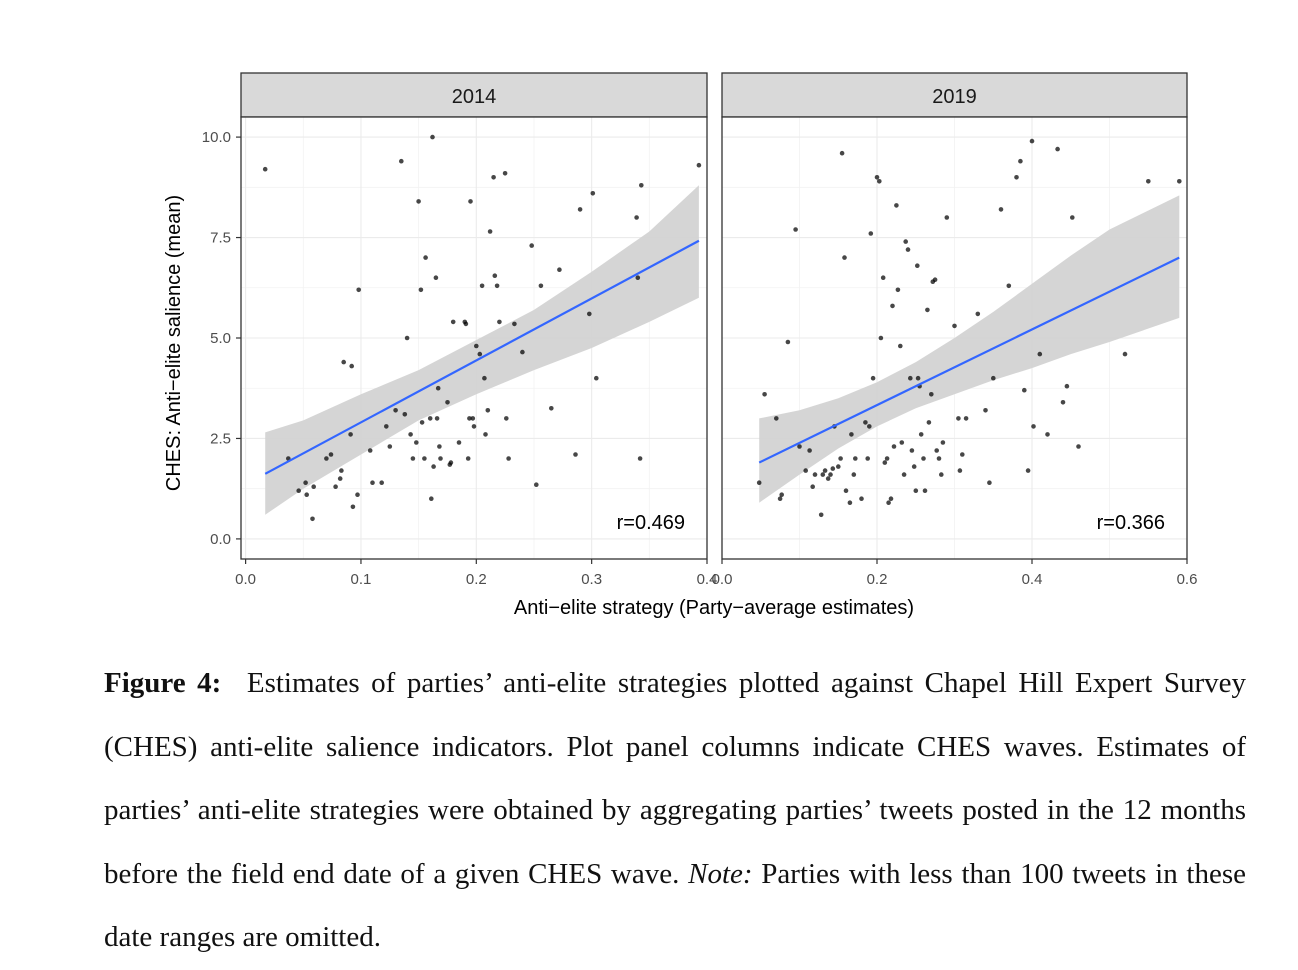 The image size is (1298, 970). What do you see at coordinates (174, 343) in the screenshot?
I see `y-axis-title: CHES: Anti−elite salience (mean)` at bounding box center [174, 343].